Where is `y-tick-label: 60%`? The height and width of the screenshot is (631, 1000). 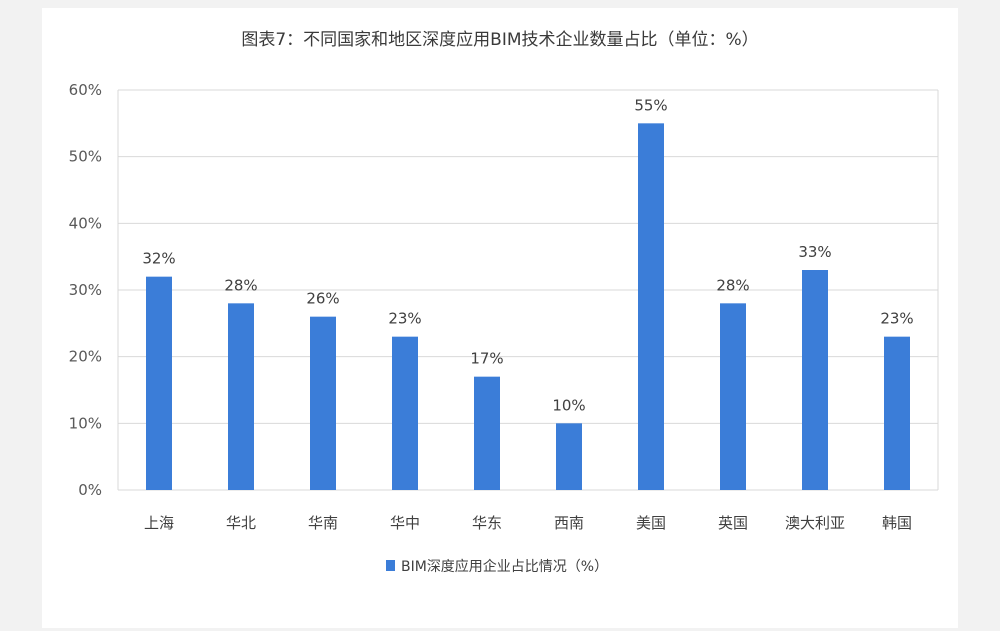 y-tick-label: 60% is located at coordinates (85, 90).